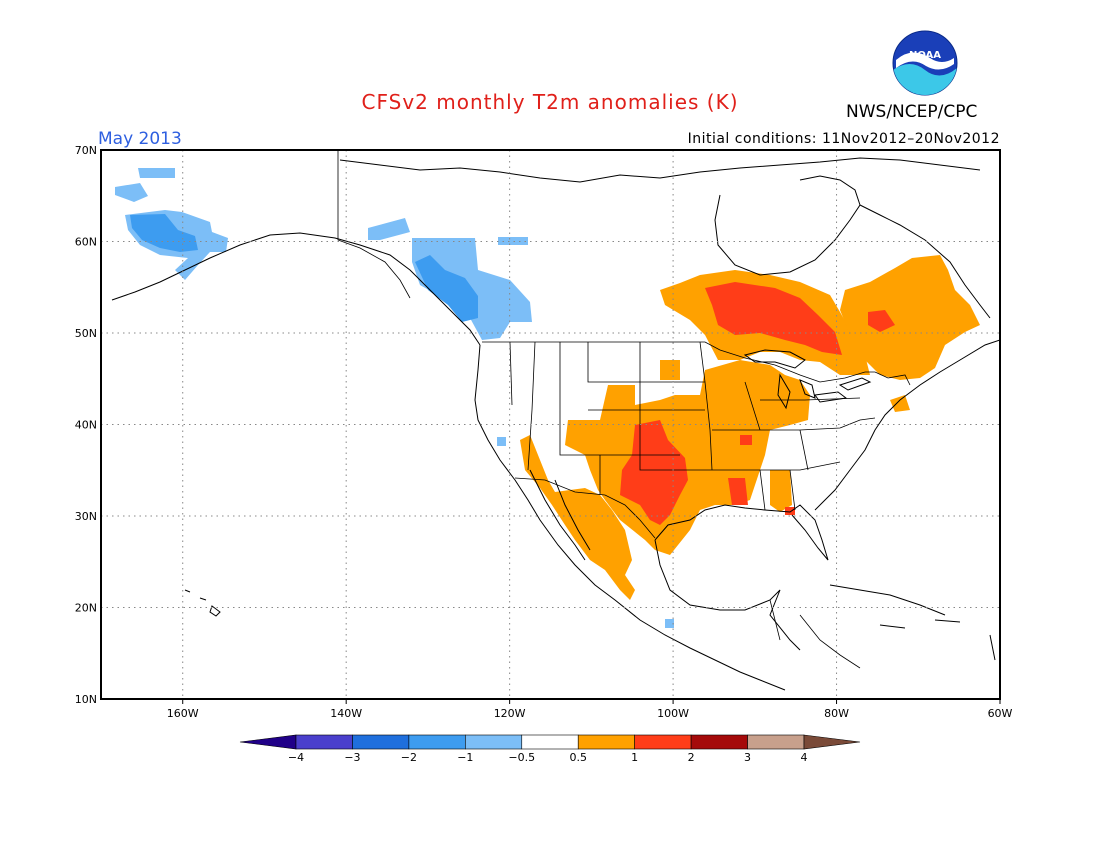  Describe the element at coordinates (374, 224) in the screenshot. I see `border-alaska-canada` at that location.